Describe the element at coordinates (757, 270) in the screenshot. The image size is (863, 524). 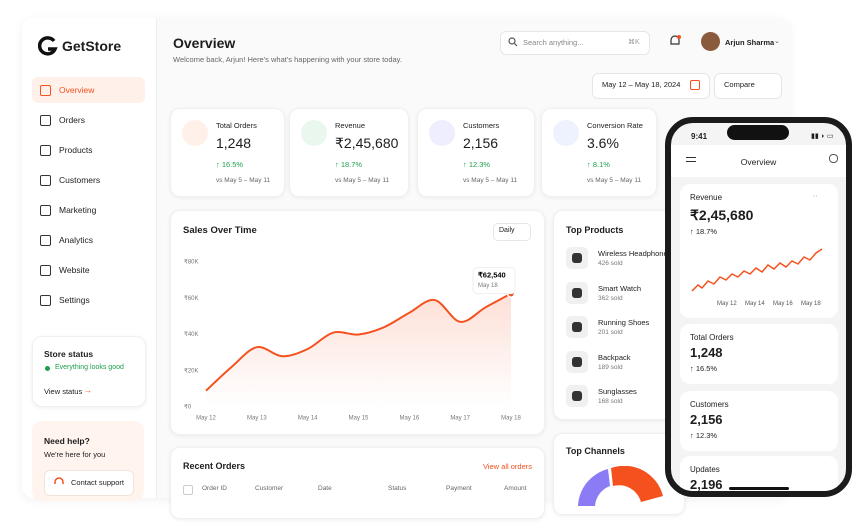
I see `phone-mini-chart` at that location.